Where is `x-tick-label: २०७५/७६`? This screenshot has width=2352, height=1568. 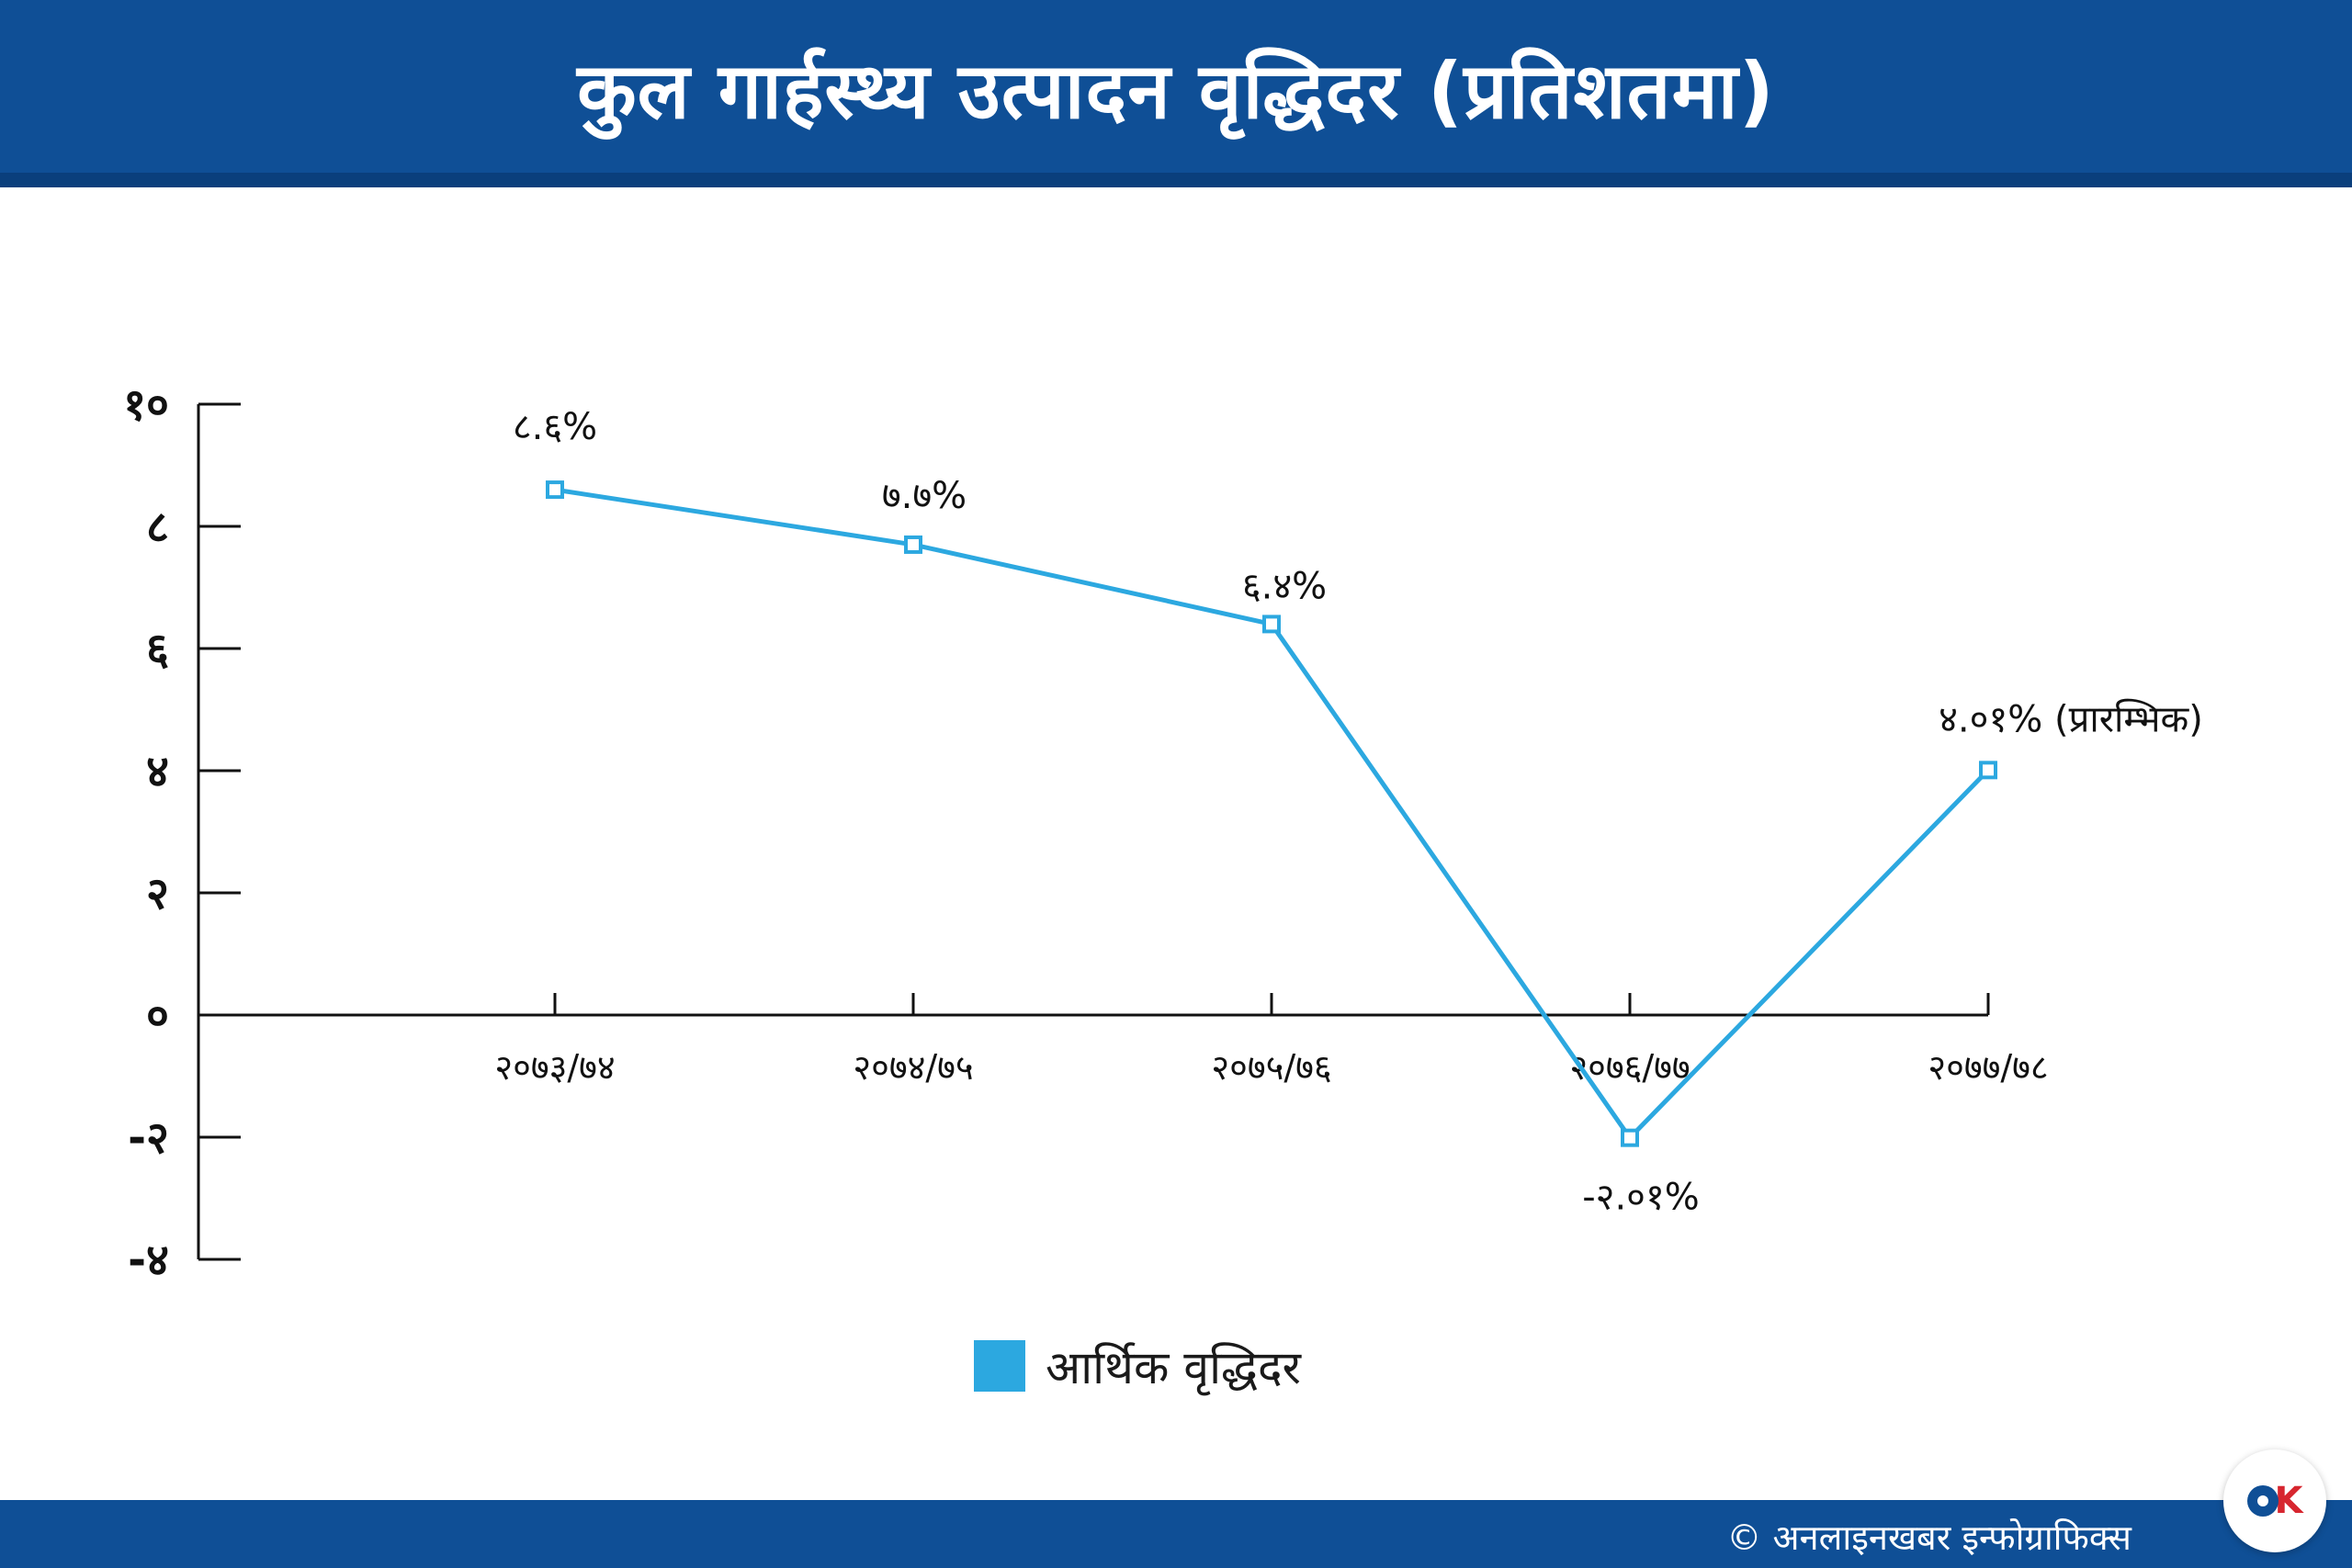
x-tick-label: २०७५/७६ is located at coordinates (1271, 1068).